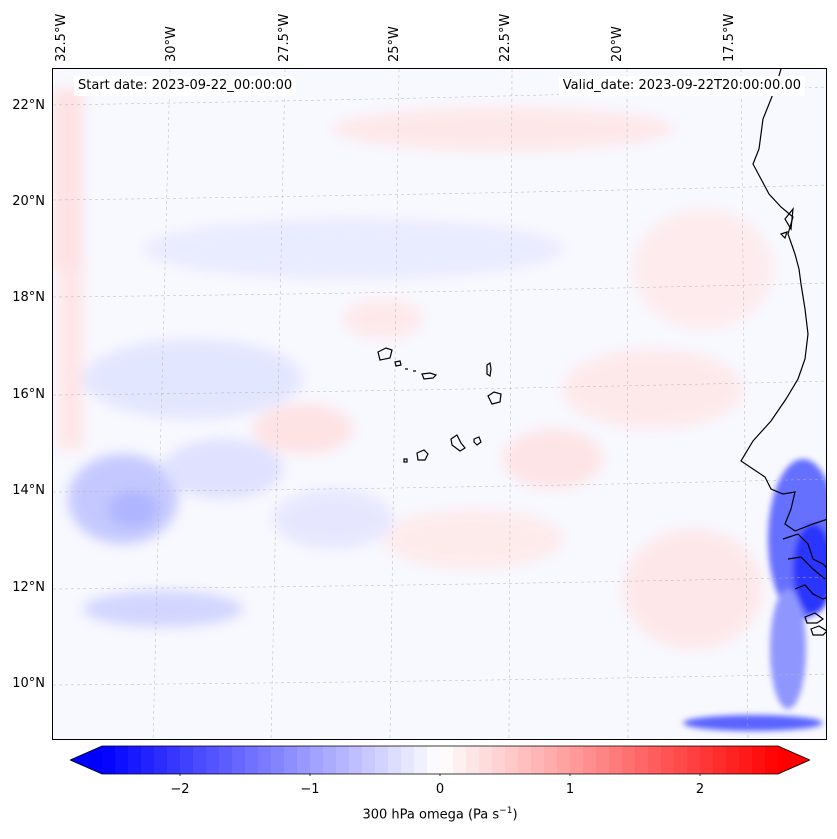 The width and height of the screenshot is (837, 839). What do you see at coordinates (700, 789) in the screenshot?
I see `colorbar-tick-label: 2` at bounding box center [700, 789].